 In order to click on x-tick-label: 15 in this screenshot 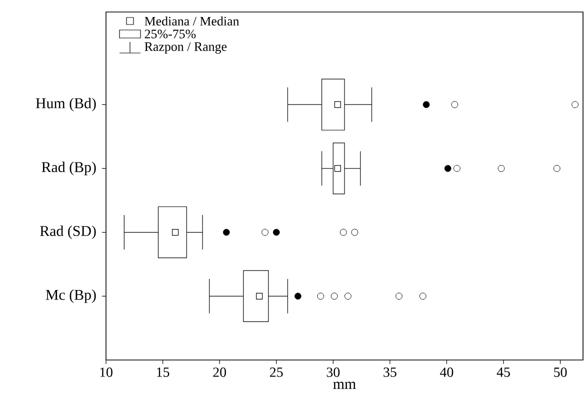, I will do `click(163, 372)`.